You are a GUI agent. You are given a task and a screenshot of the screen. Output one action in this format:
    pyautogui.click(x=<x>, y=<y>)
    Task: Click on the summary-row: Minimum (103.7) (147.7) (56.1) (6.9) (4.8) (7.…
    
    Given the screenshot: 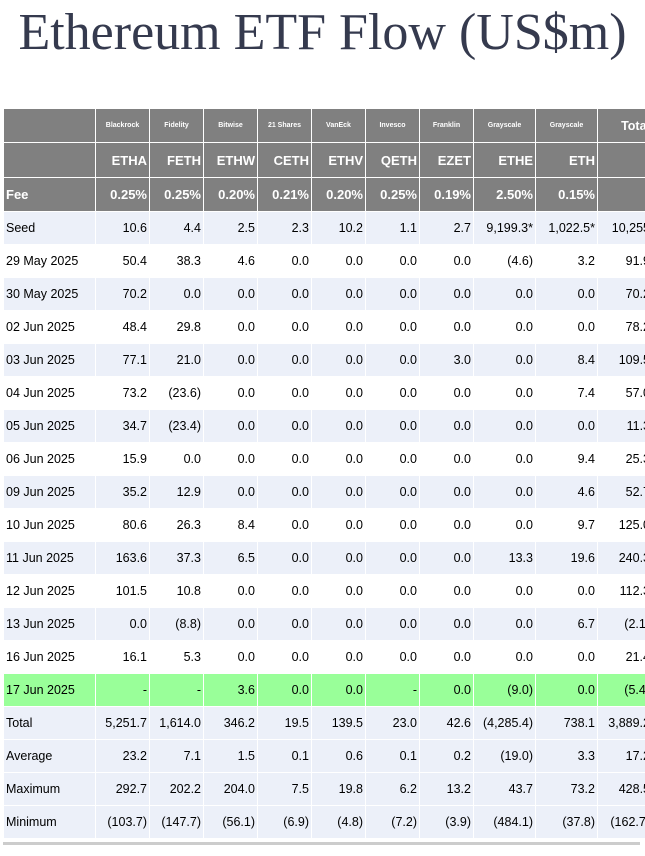 What is the action you would take?
    pyautogui.click(x=324, y=822)
    